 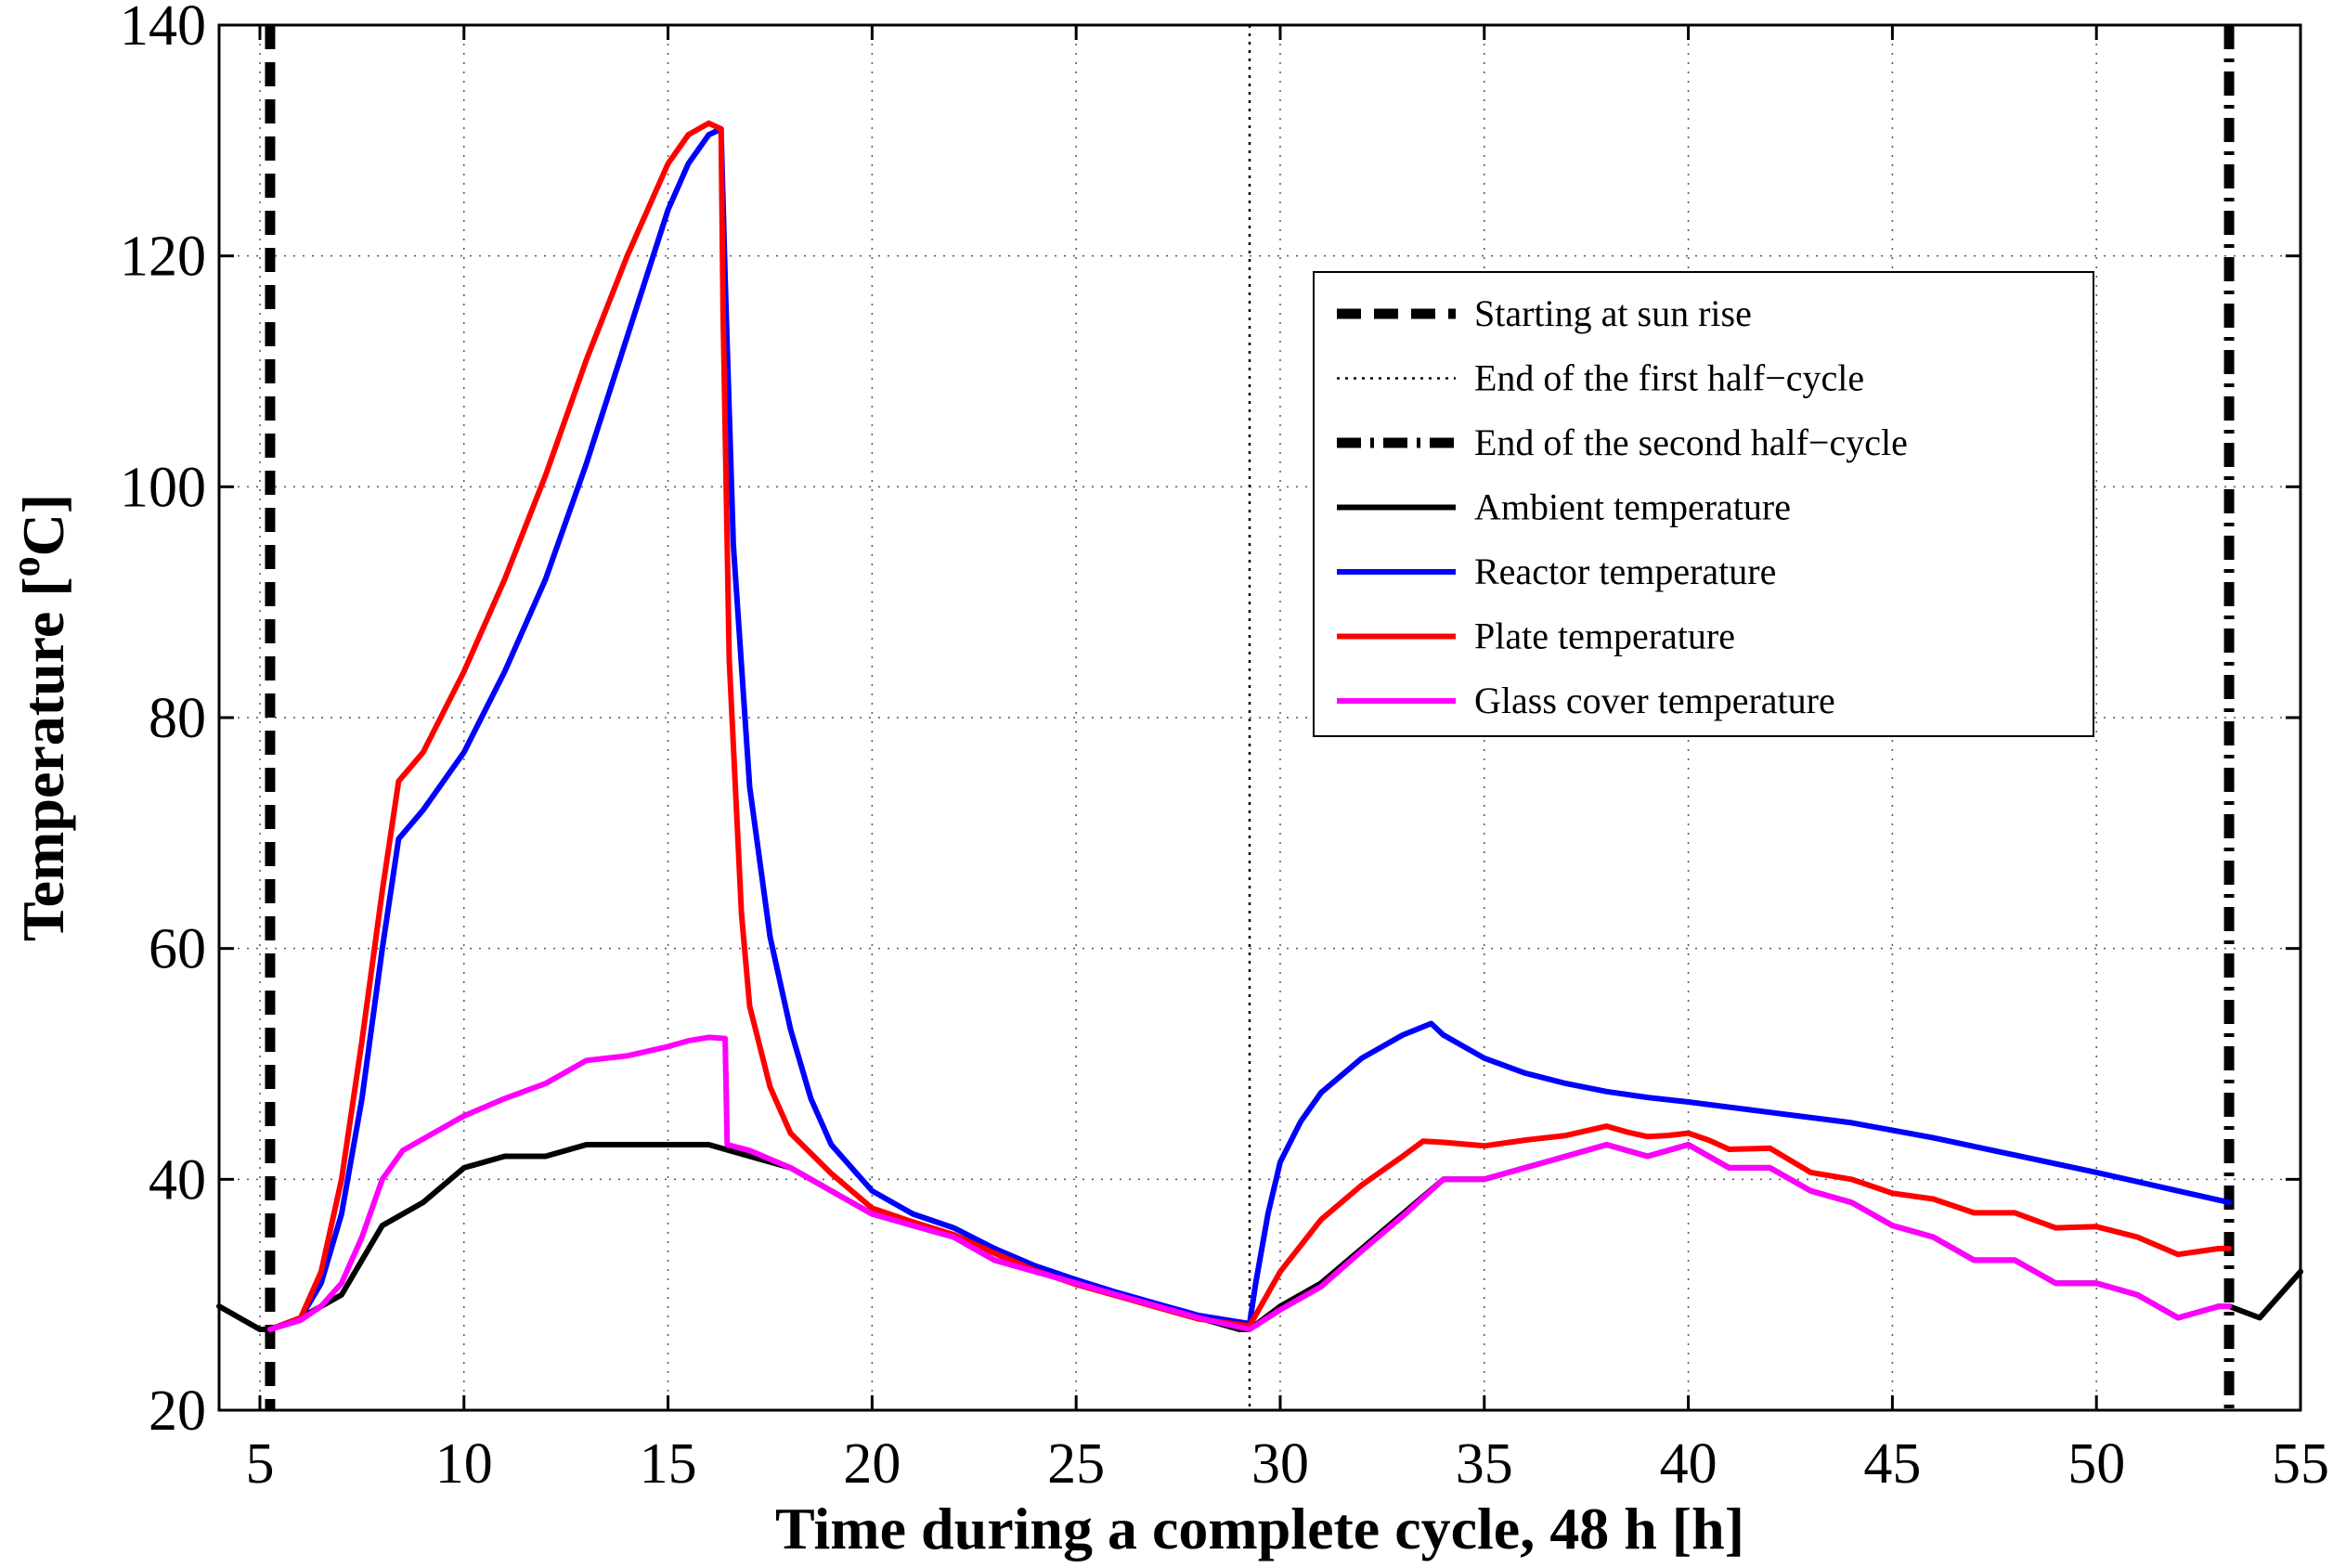 What do you see at coordinates (1605, 636) in the screenshot?
I see `legend-label: Plate temperature` at bounding box center [1605, 636].